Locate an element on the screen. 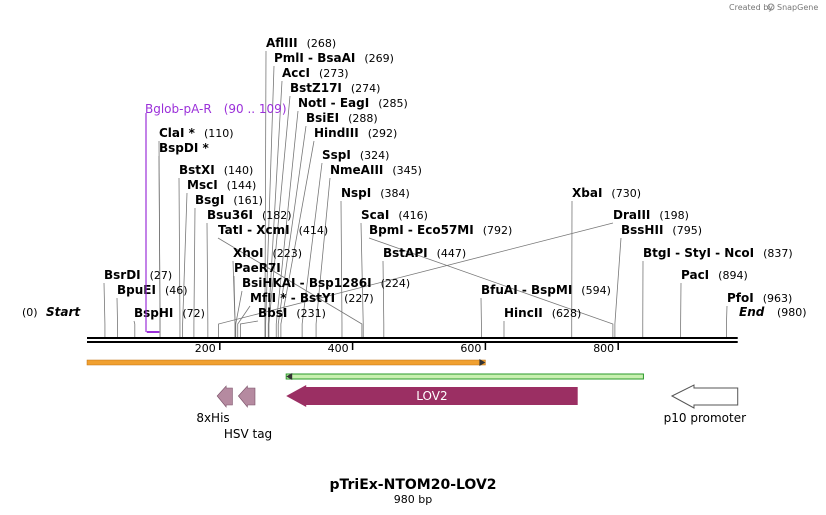 The height and width of the screenshot is (515, 826). enzyme-position: (198) is located at coordinates (674, 215).